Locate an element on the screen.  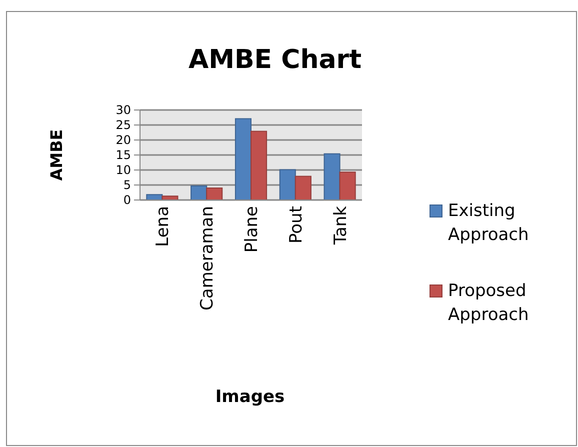
x-tick-label: Lena is located at coordinates (163, 226).